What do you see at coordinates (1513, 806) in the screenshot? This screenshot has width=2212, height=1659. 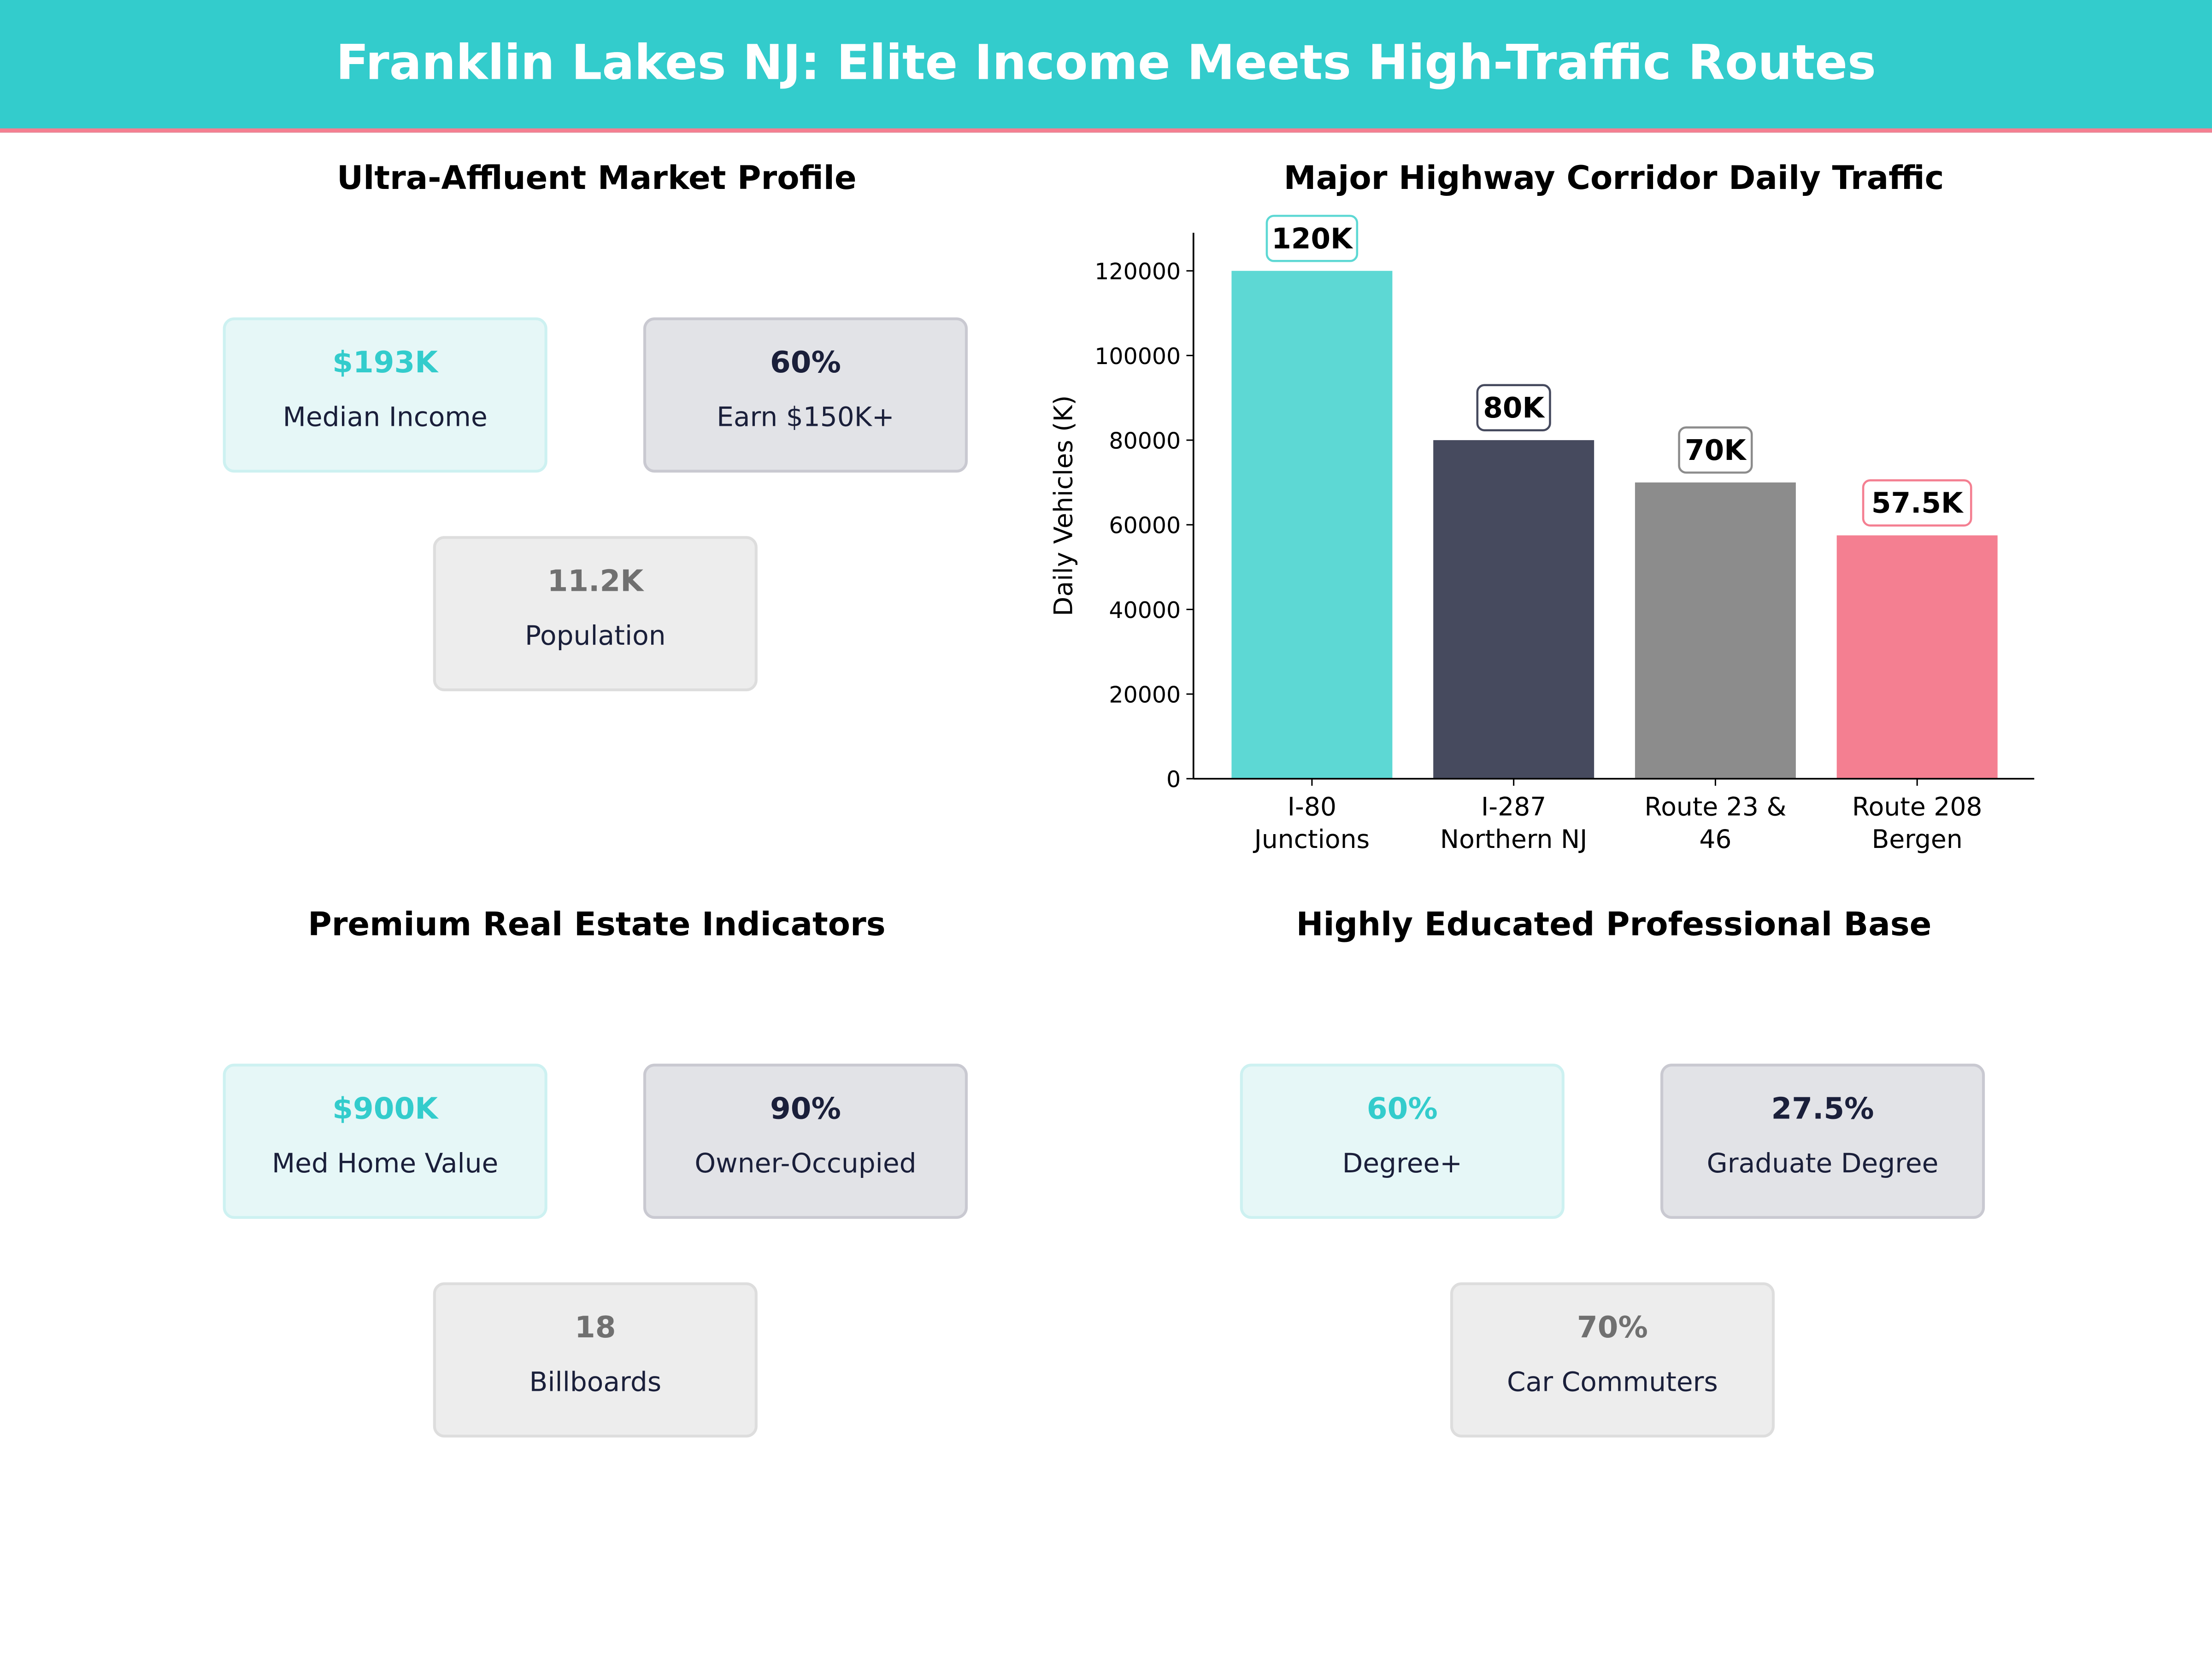 I see `x-tick-label: I-287` at bounding box center [1513, 806].